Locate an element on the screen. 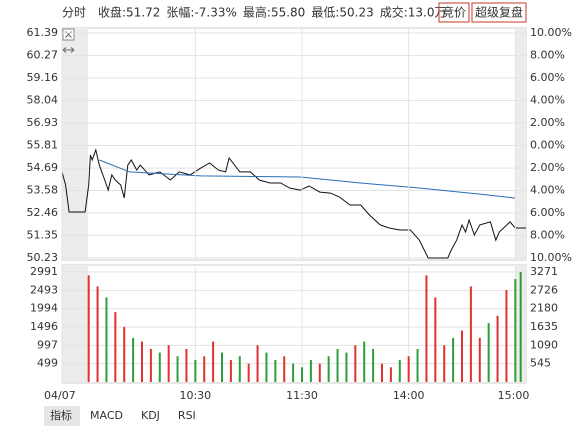 Image resolution: width=588 pixels, height=427 pixels. y2-tick-label: 2180 is located at coordinates (544, 308).